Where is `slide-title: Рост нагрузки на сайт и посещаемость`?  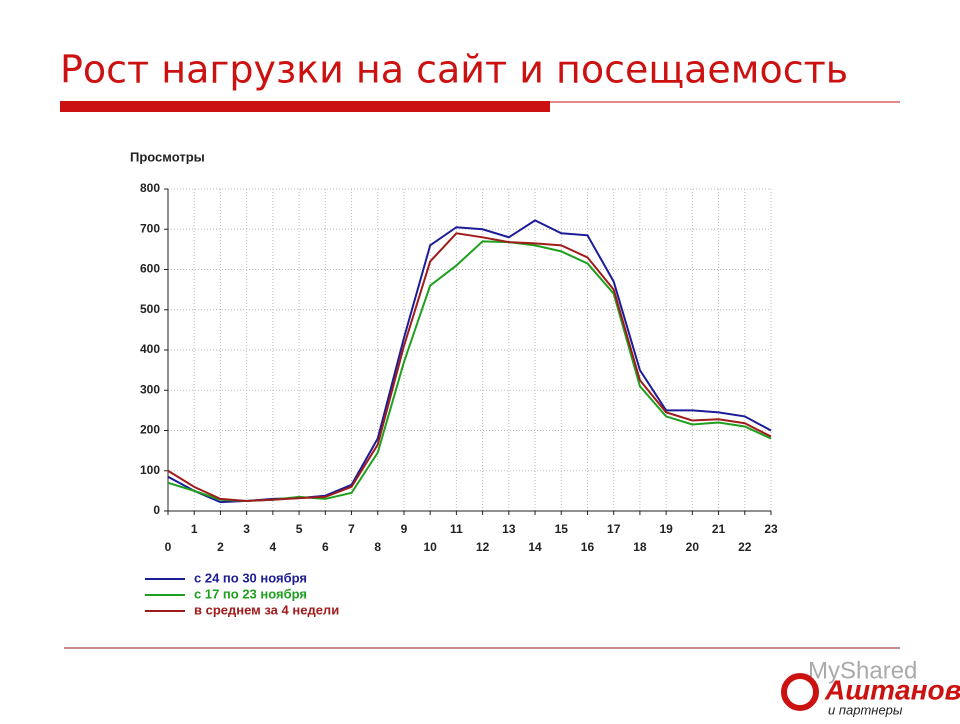 slide-title: Рост нагрузки на сайт и посещаемость is located at coordinates (454, 70).